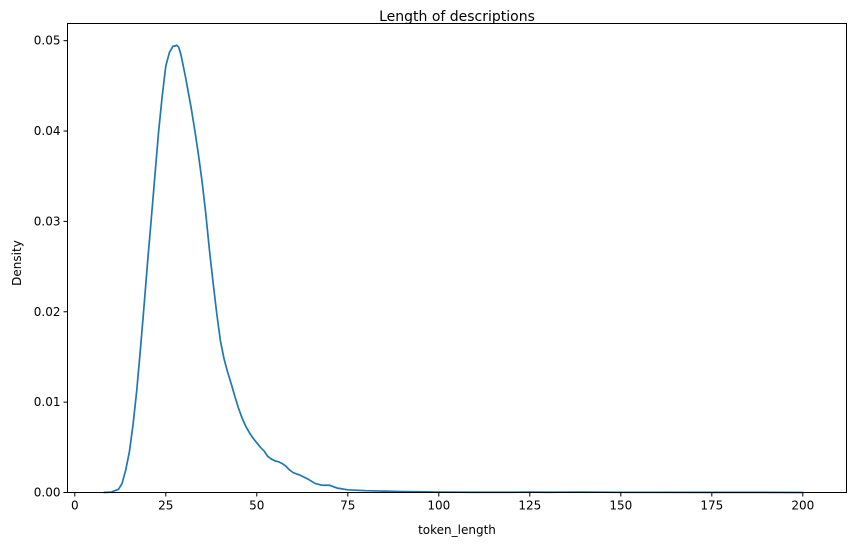  Describe the element at coordinates (47, 402) in the screenshot. I see `y-tick-label: 0.01` at that location.